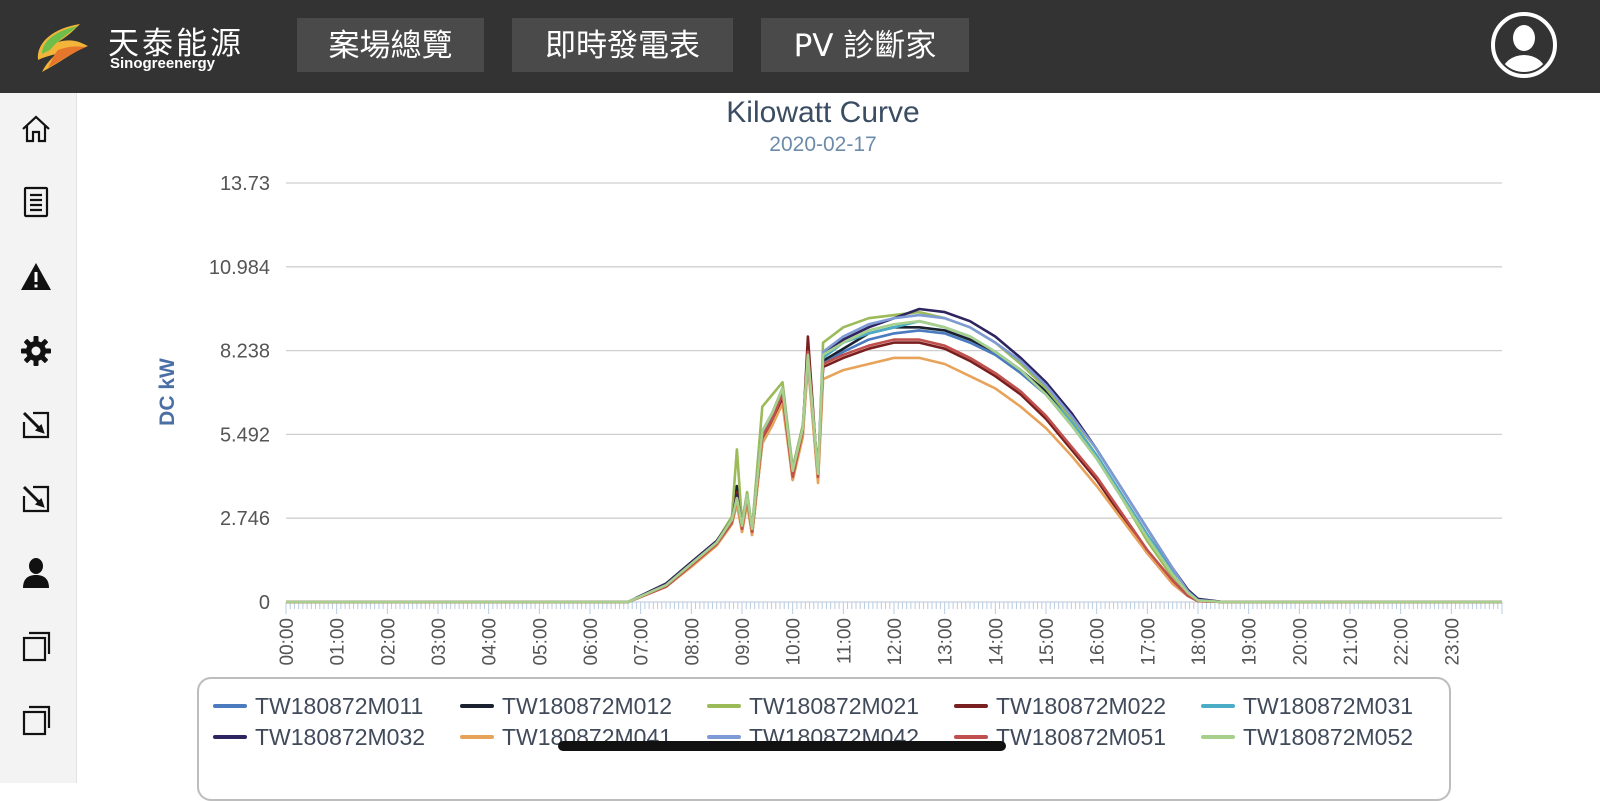 The height and width of the screenshot is (801, 1600). Describe the element at coordinates (1199, 642) in the screenshot. I see `x-tick-label: 18:00` at that location.